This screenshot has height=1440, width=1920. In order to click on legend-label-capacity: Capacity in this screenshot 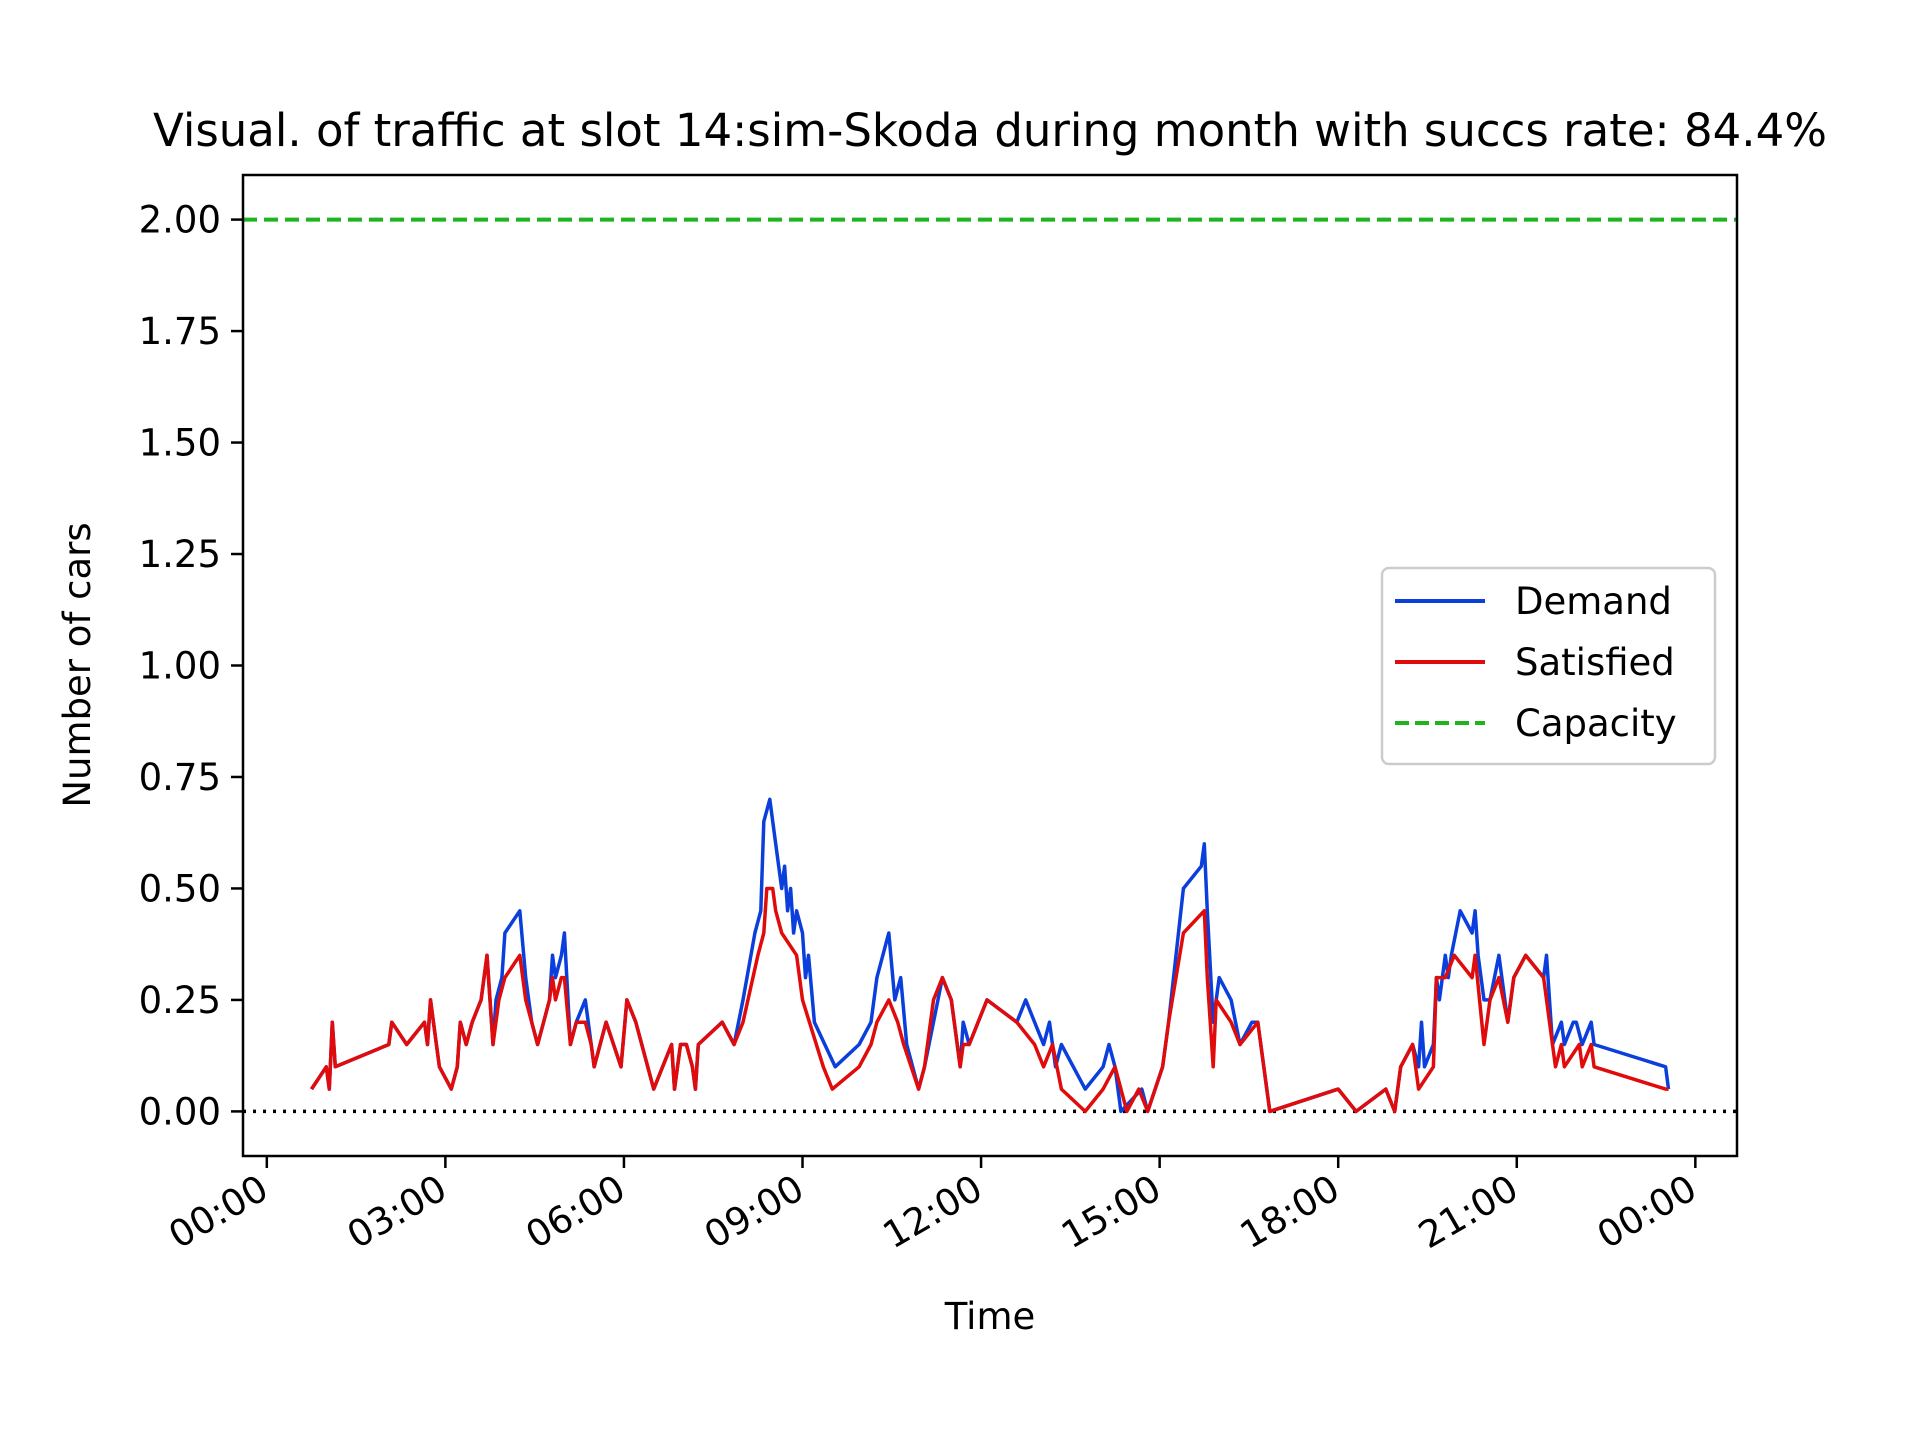, I will do `click(1596, 723)`.